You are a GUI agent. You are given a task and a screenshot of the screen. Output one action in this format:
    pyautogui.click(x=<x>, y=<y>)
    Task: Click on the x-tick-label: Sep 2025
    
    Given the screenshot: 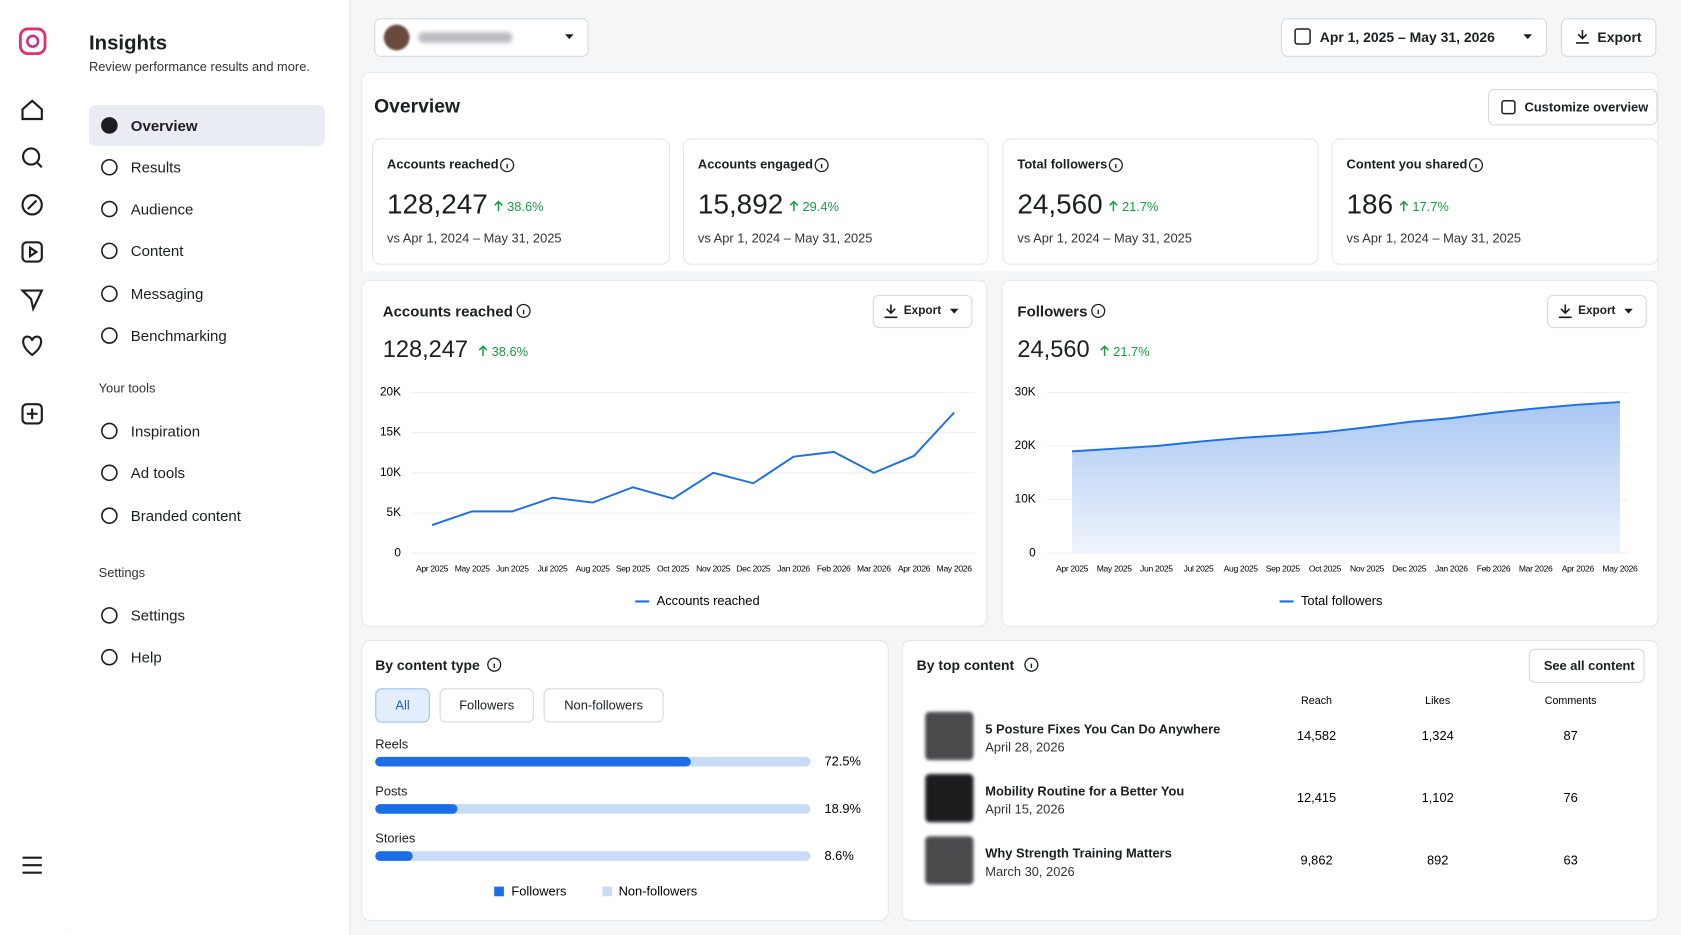 What is the action you would take?
    pyautogui.click(x=1283, y=569)
    